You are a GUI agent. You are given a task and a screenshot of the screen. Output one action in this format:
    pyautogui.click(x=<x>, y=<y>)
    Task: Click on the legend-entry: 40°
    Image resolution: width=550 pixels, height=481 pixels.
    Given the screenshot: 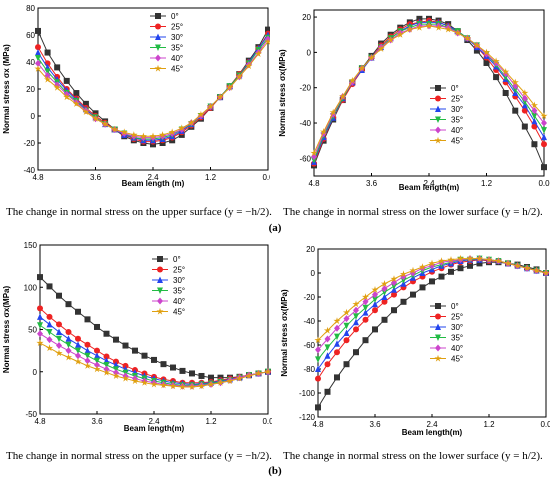 What is the action you would take?
    pyautogui.click(x=457, y=130)
    